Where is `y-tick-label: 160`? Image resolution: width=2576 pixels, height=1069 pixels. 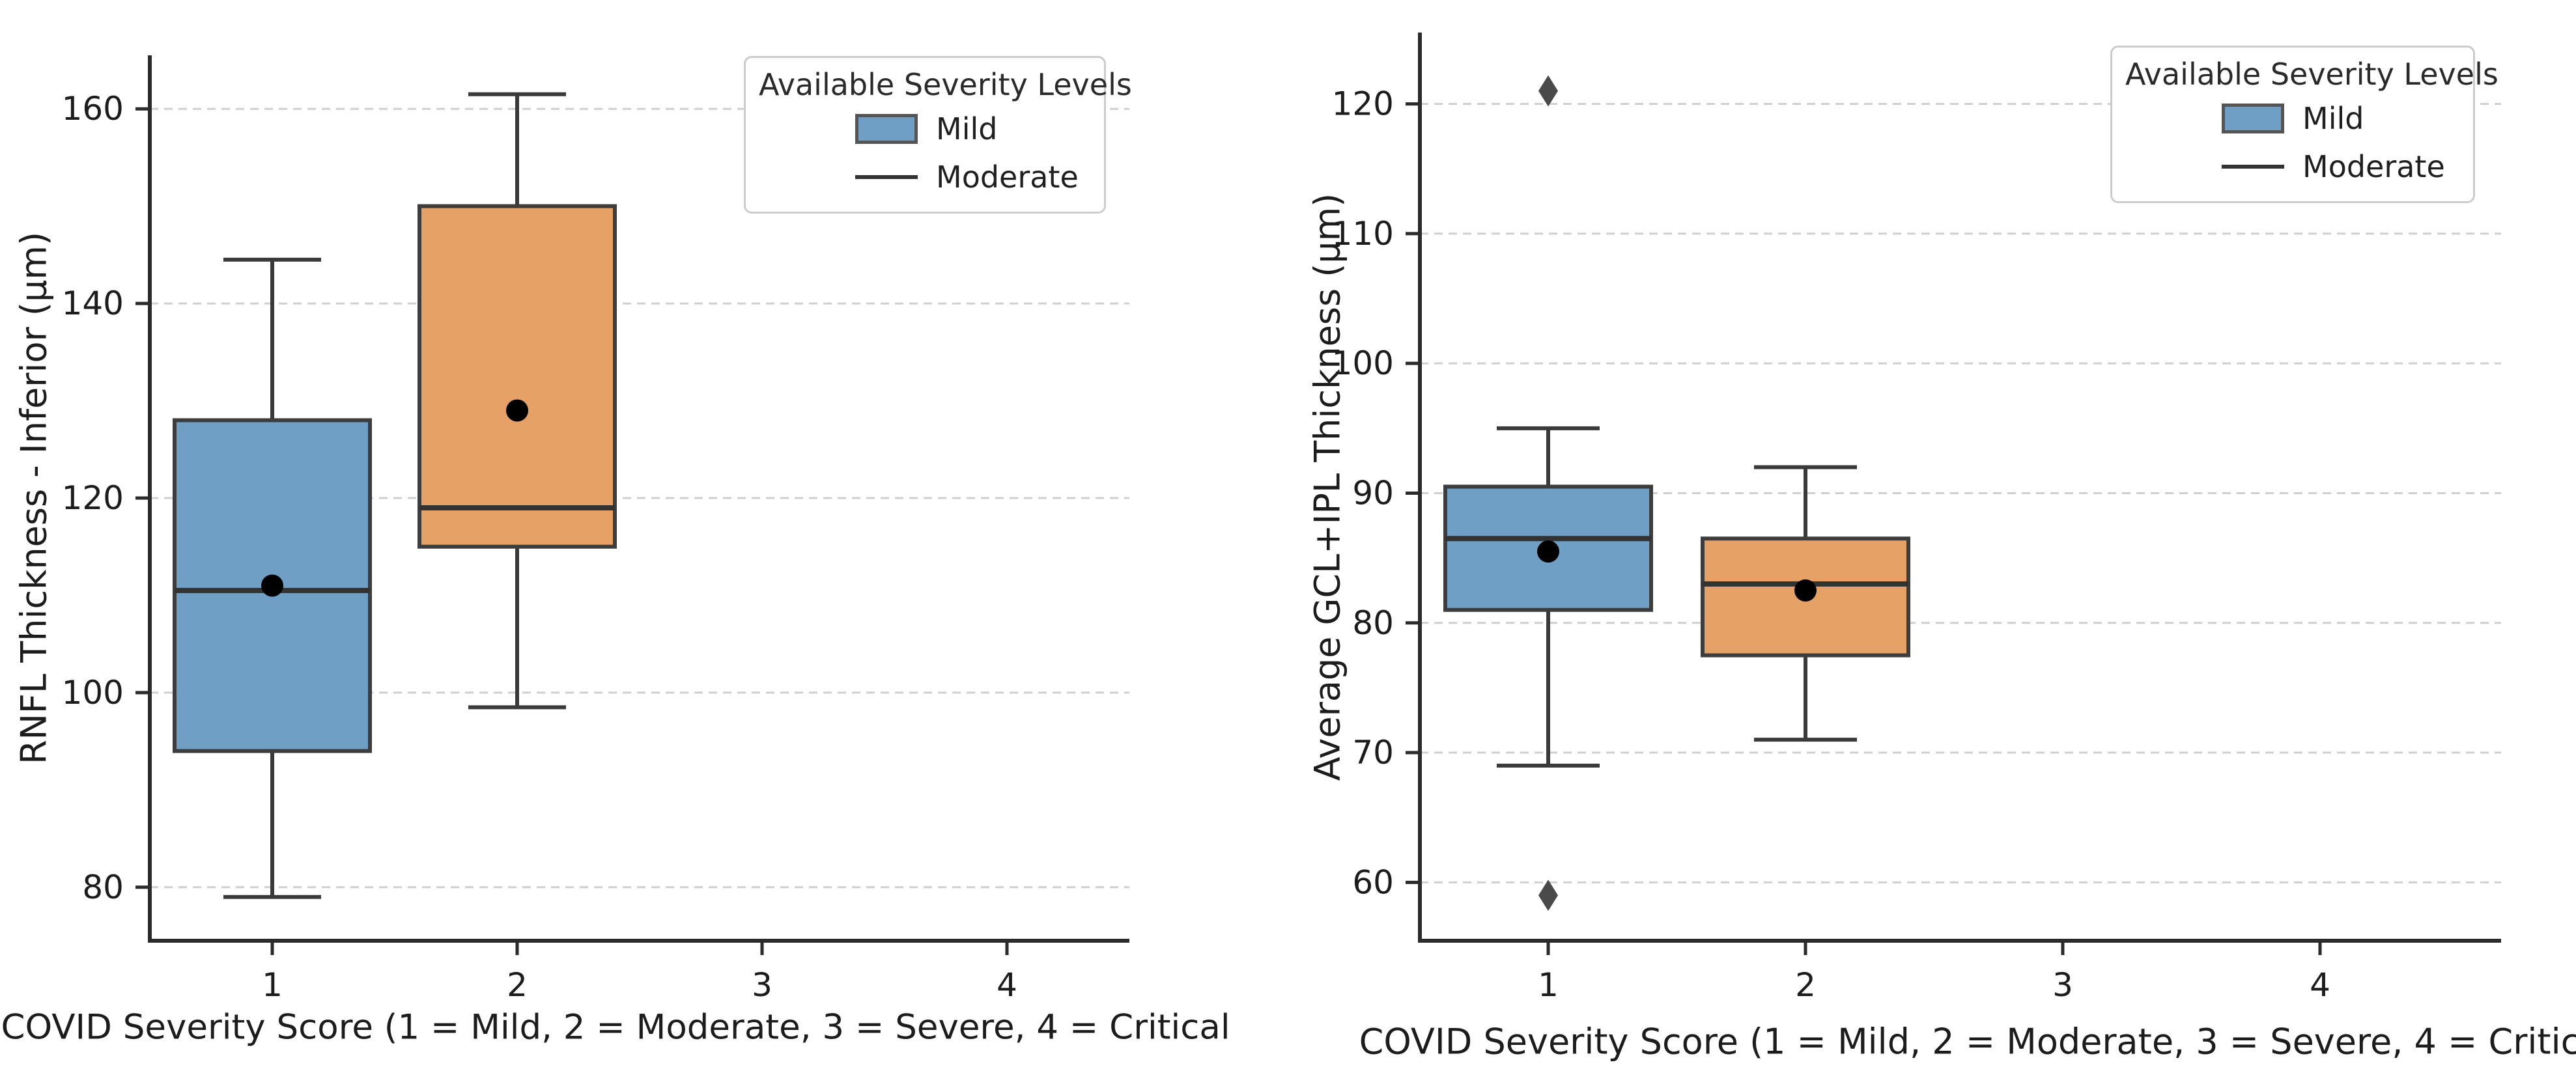 y-tick-label: 160 is located at coordinates (93, 109).